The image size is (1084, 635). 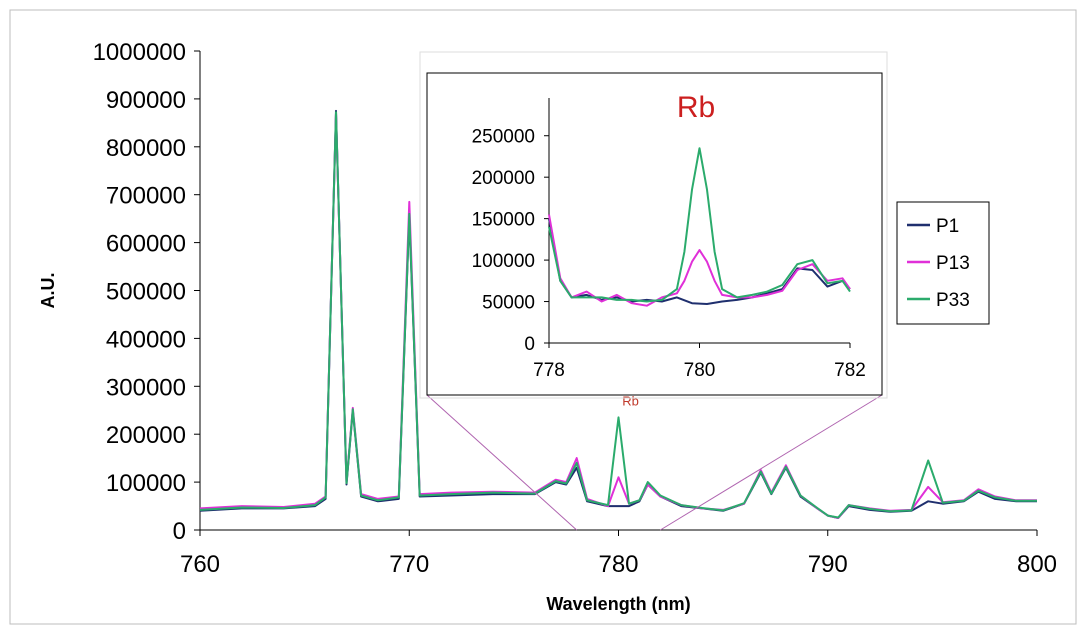 I want to click on inset-x-tick-label: 780, so click(x=700, y=370).